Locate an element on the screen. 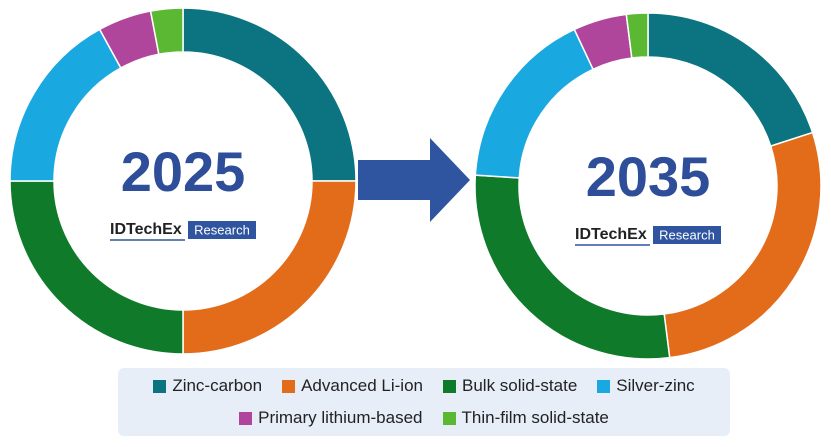 The image size is (831, 447). legend-item: Bulk solid-state is located at coordinates (510, 386).